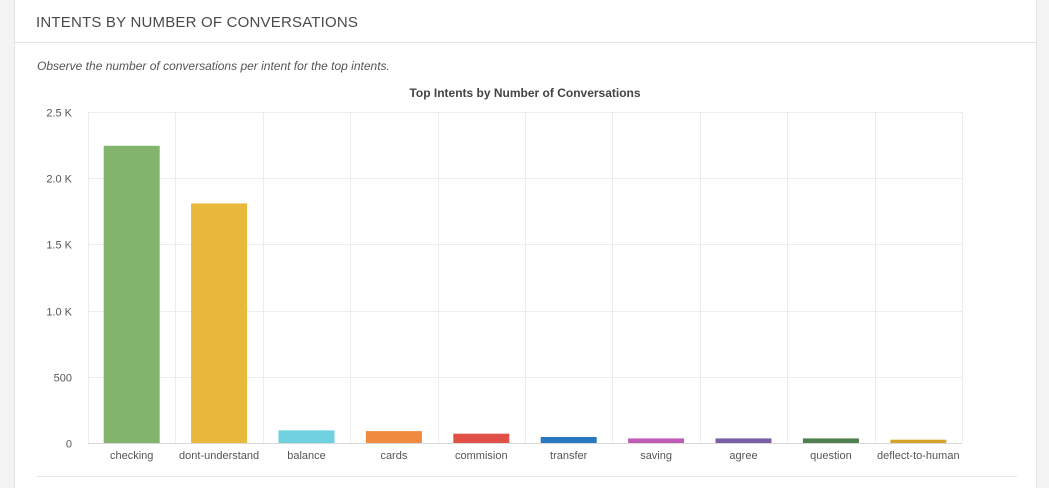 Image resolution: width=1049 pixels, height=488 pixels. Describe the element at coordinates (59, 180) in the screenshot. I see `y-tick-label: 2.0 K` at that location.